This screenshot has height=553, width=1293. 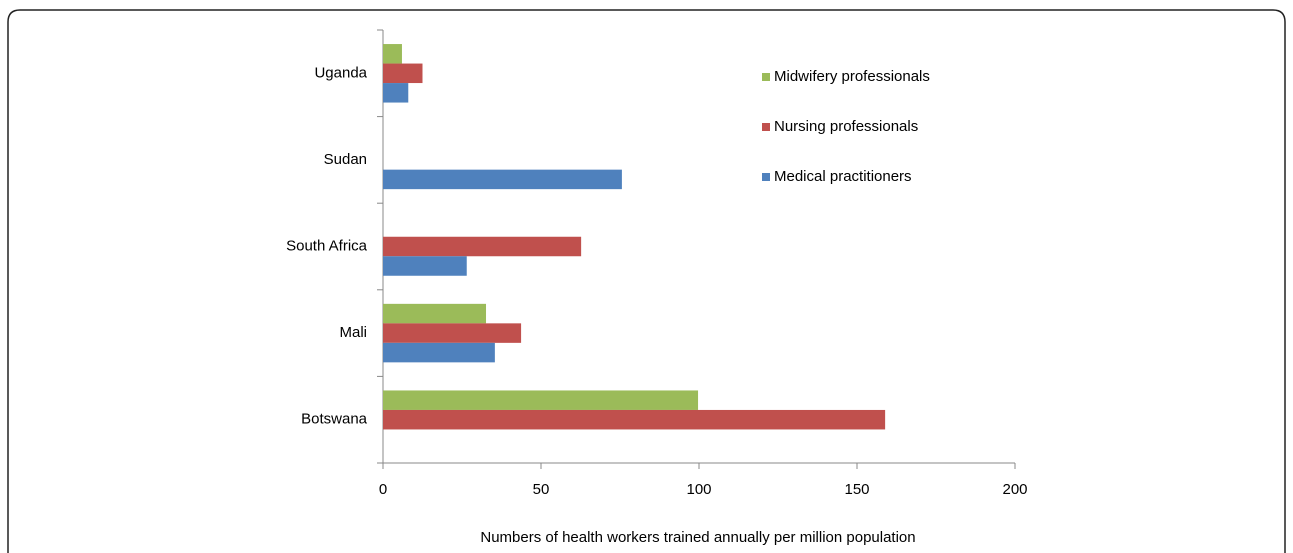 What do you see at coordinates (852, 76) in the screenshot?
I see `legend-label: Midwifery professionals` at bounding box center [852, 76].